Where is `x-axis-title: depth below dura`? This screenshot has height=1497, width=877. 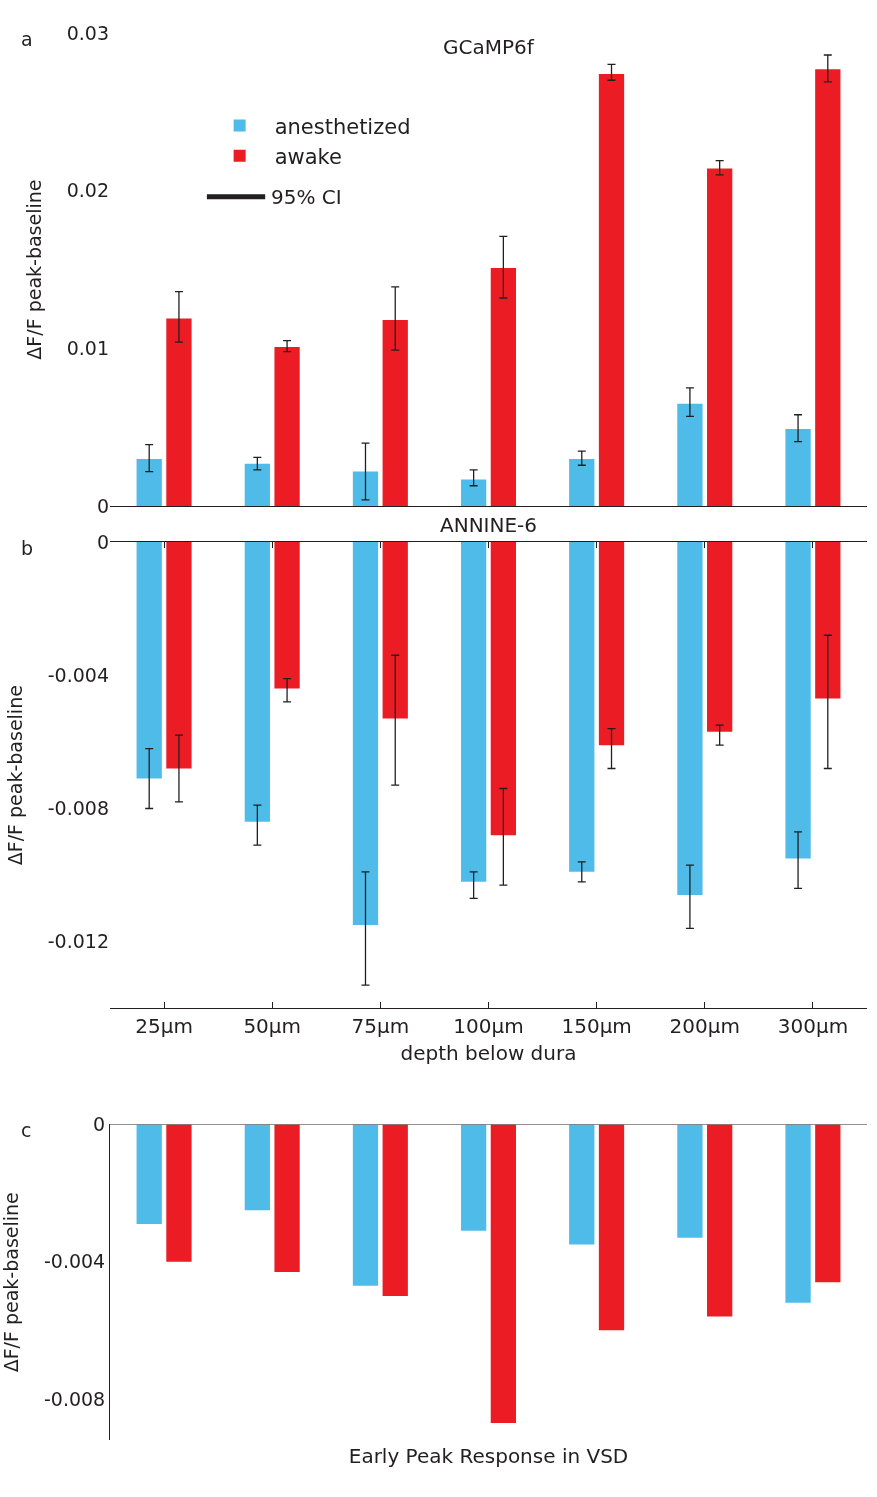 x-axis-title: depth below dura is located at coordinates (488, 1052).